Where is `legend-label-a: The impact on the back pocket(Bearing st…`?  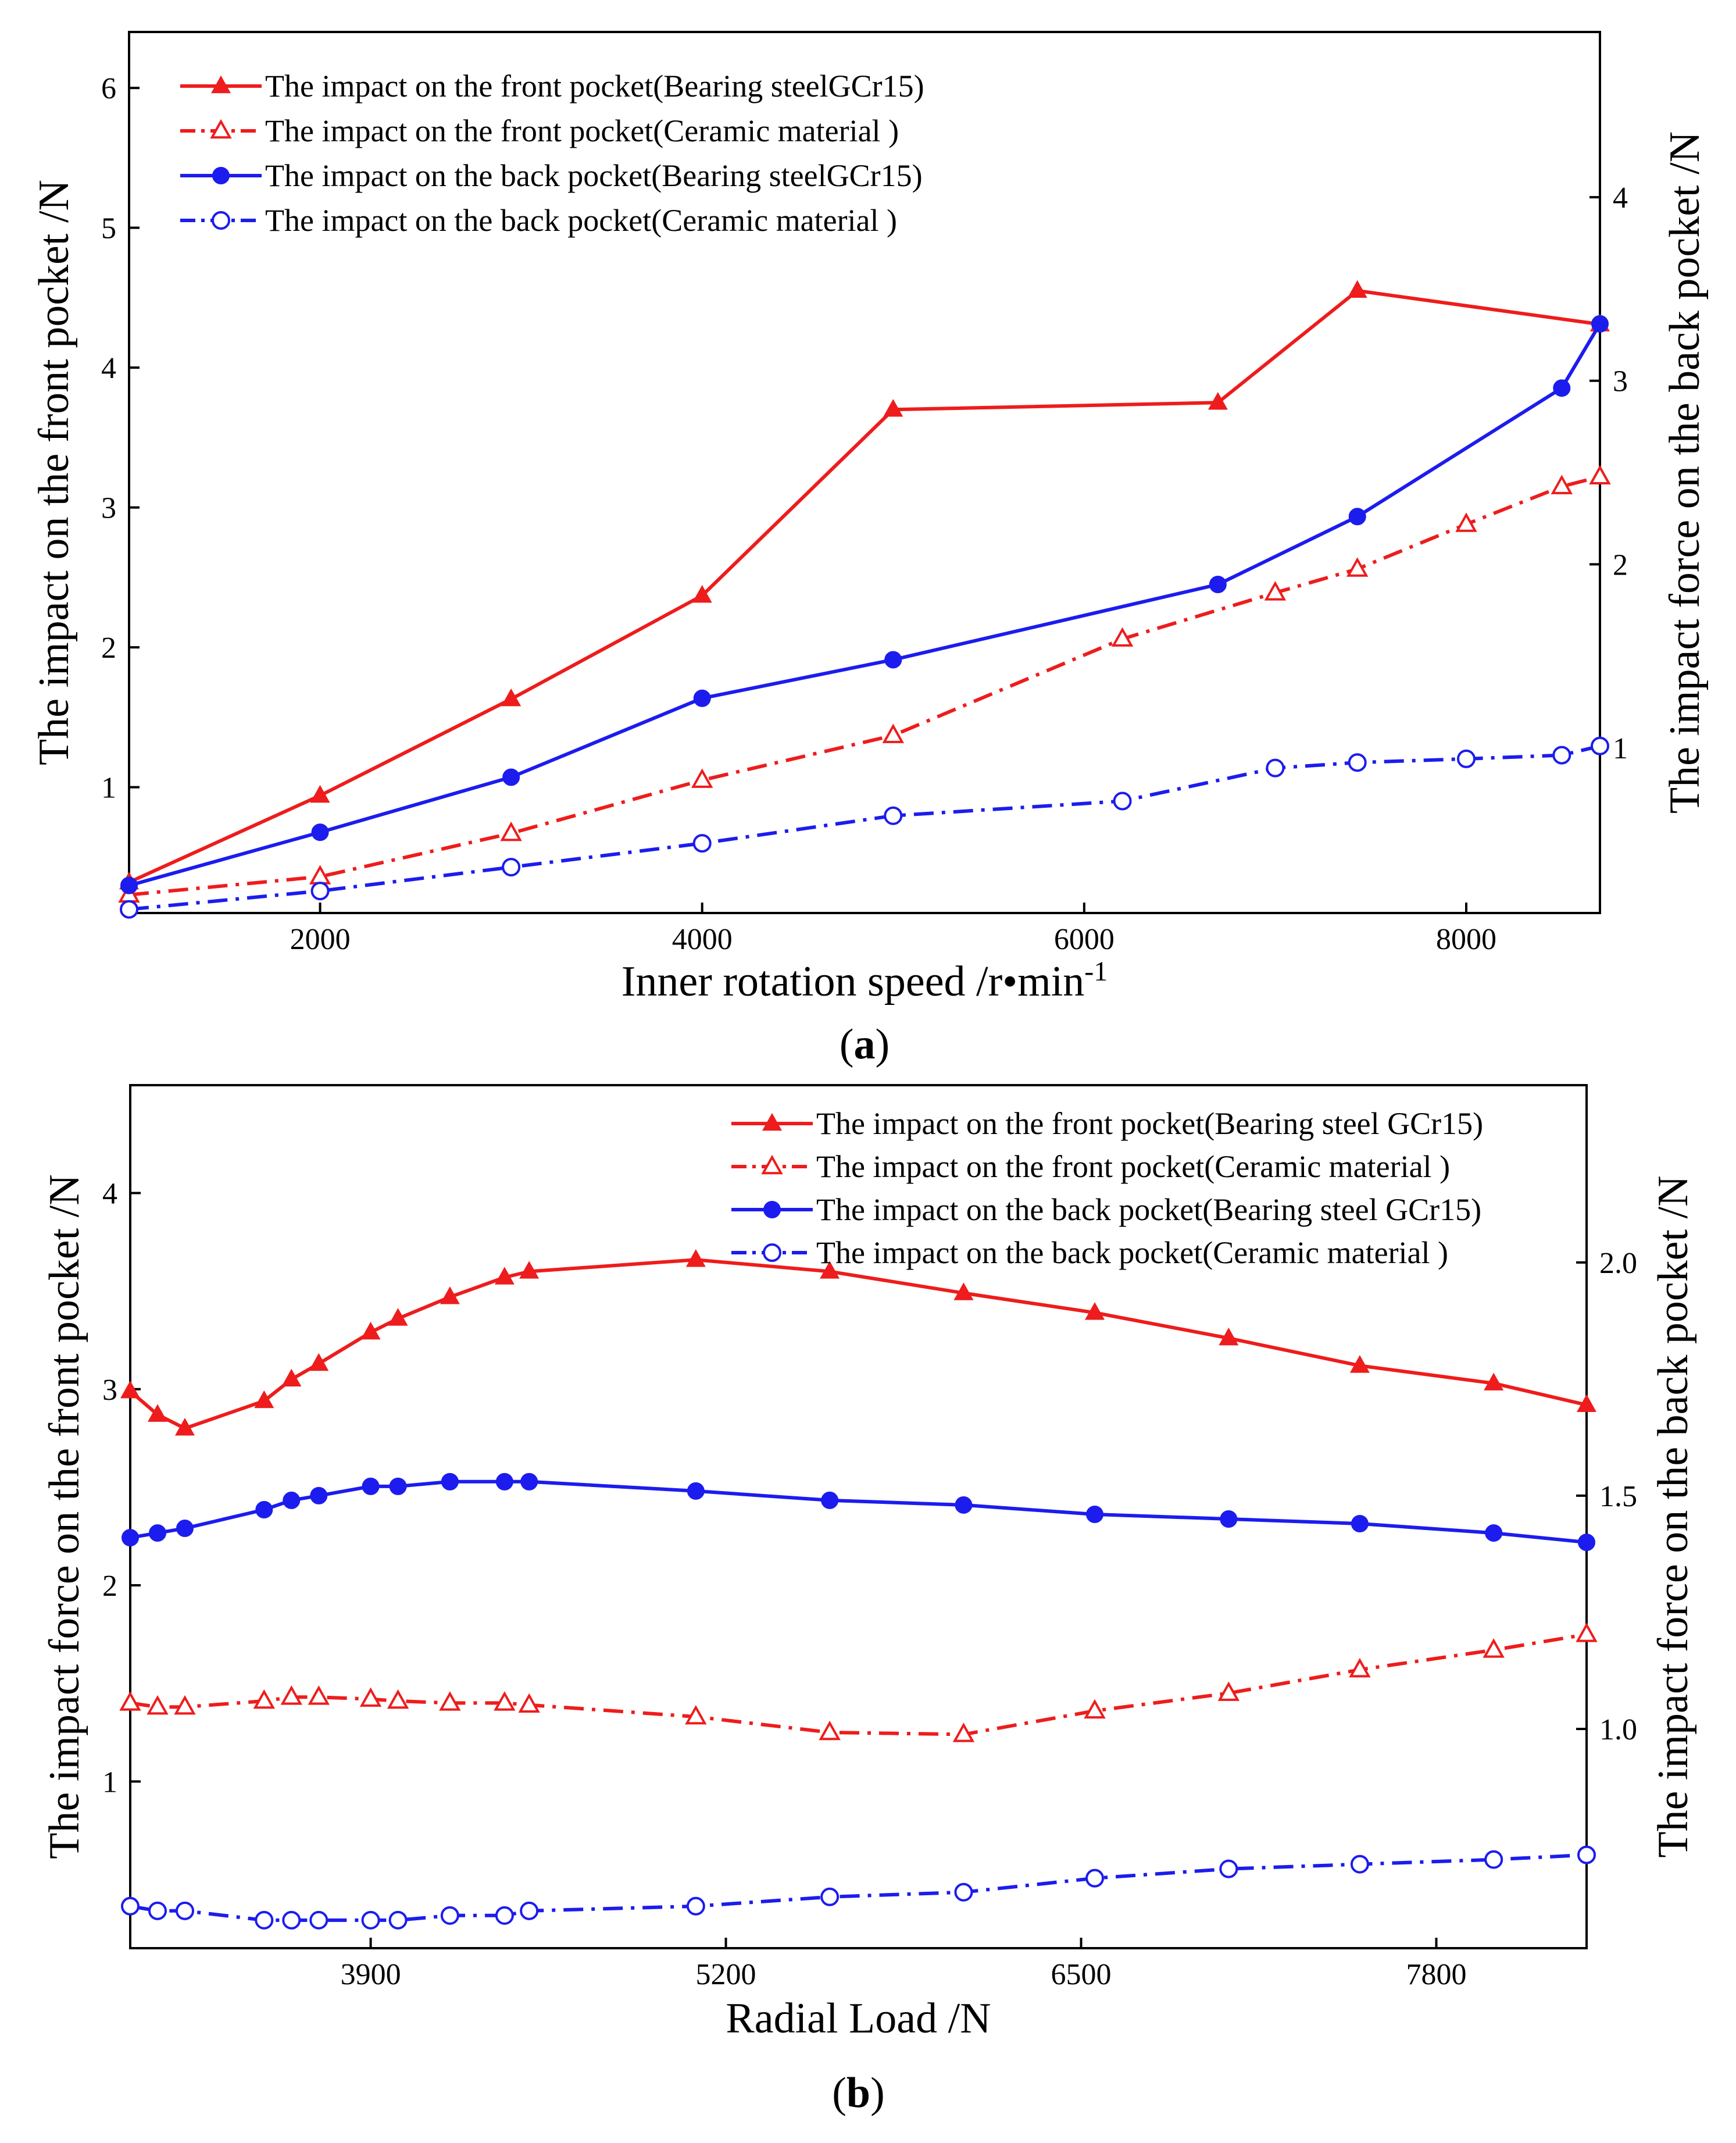
legend-label-a: The impact on the back pocket(Bearing st… is located at coordinates (594, 175).